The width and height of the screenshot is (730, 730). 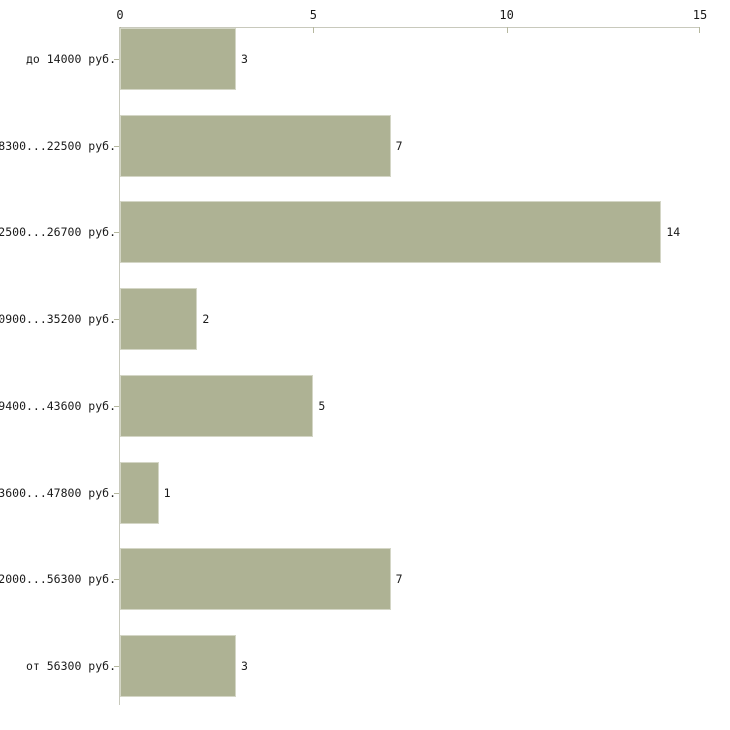 What do you see at coordinates (58, 579) in the screenshot?
I see `category-label: 52000...56300 руб.` at bounding box center [58, 579].